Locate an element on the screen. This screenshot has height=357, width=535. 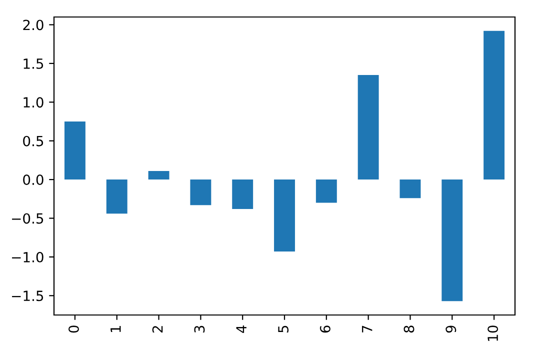
x-tick-label: 8 is located at coordinates (409, 329).